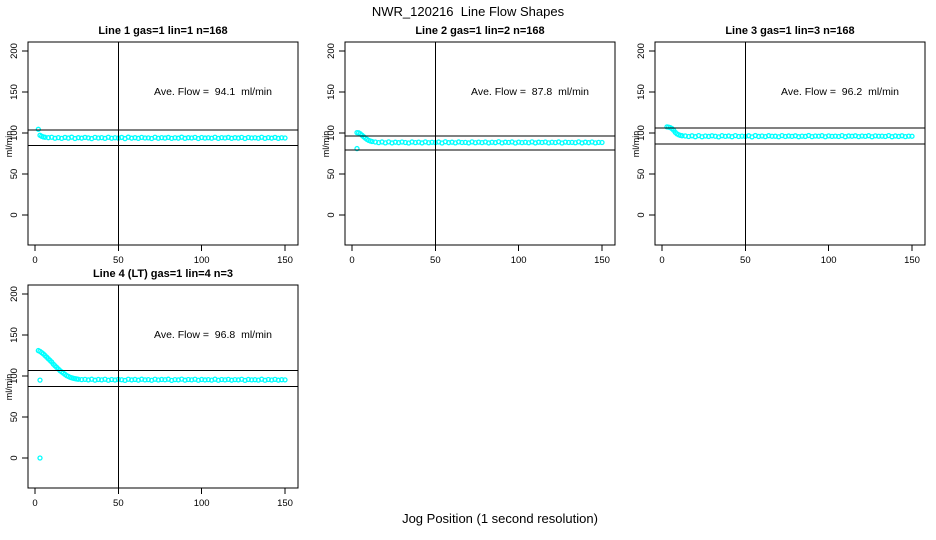 This screenshot has height=540, width=936. I want to click on panel-title: Line 2 gas=1 lin=2 n=168, so click(480, 31).